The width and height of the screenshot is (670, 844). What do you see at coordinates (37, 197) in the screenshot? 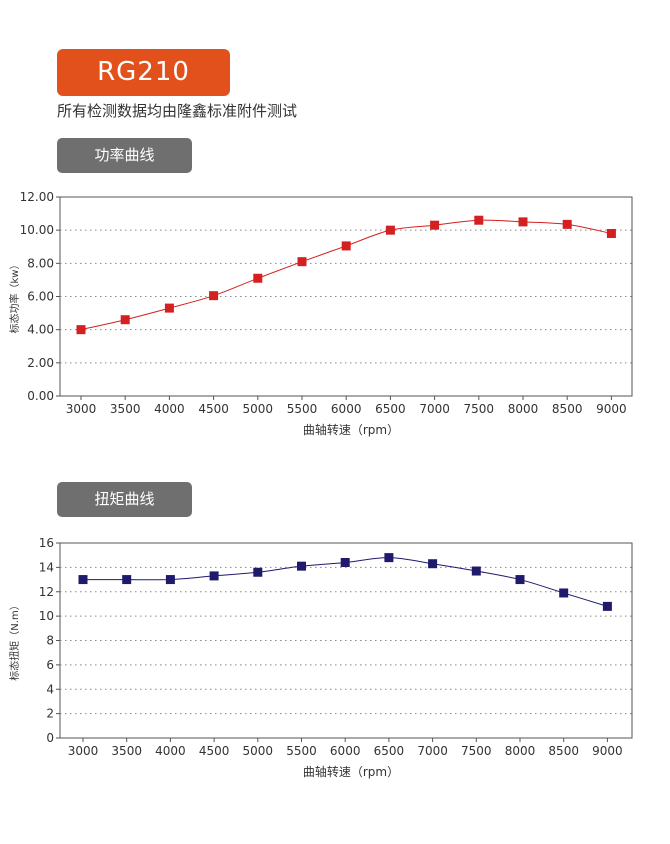
I see `y-tick-label: 12.00` at bounding box center [37, 197].